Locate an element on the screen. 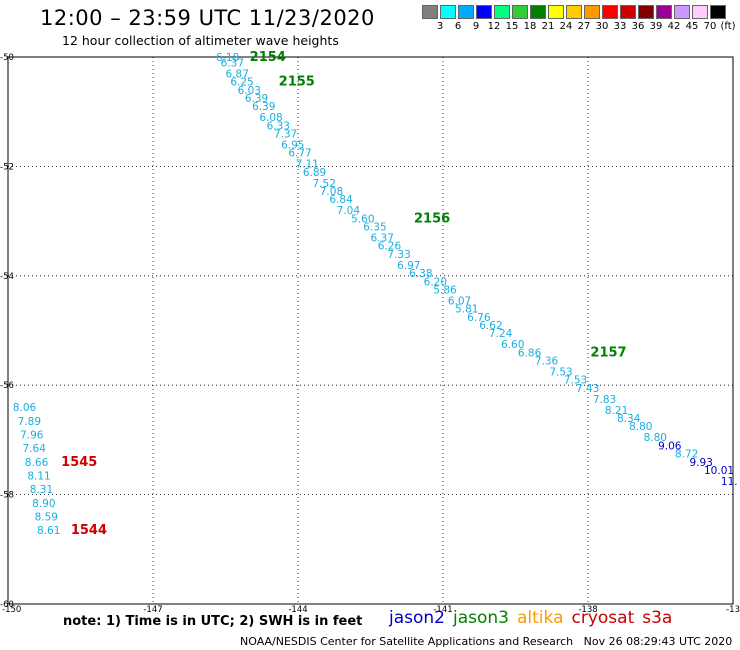  wave-height-label: 7.08 is located at coordinates (331, 192).